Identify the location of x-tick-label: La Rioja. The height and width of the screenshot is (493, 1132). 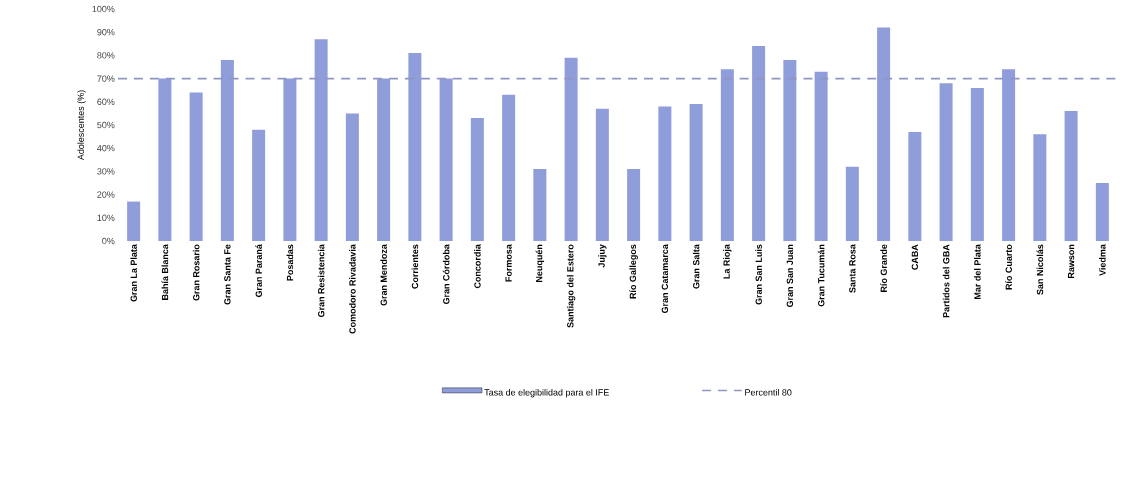
(727, 261).